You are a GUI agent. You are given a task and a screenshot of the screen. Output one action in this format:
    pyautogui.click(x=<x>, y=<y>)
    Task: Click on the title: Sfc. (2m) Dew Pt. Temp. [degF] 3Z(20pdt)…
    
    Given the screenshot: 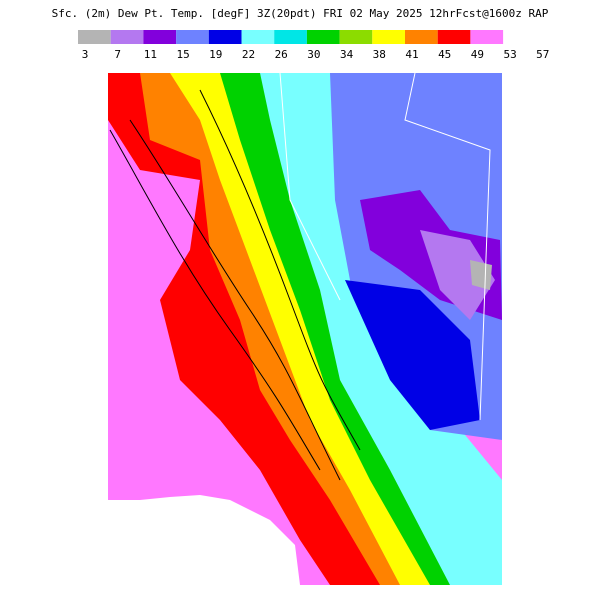 What is the action you would take?
    pyautogui.click(x=300, y=13)
    